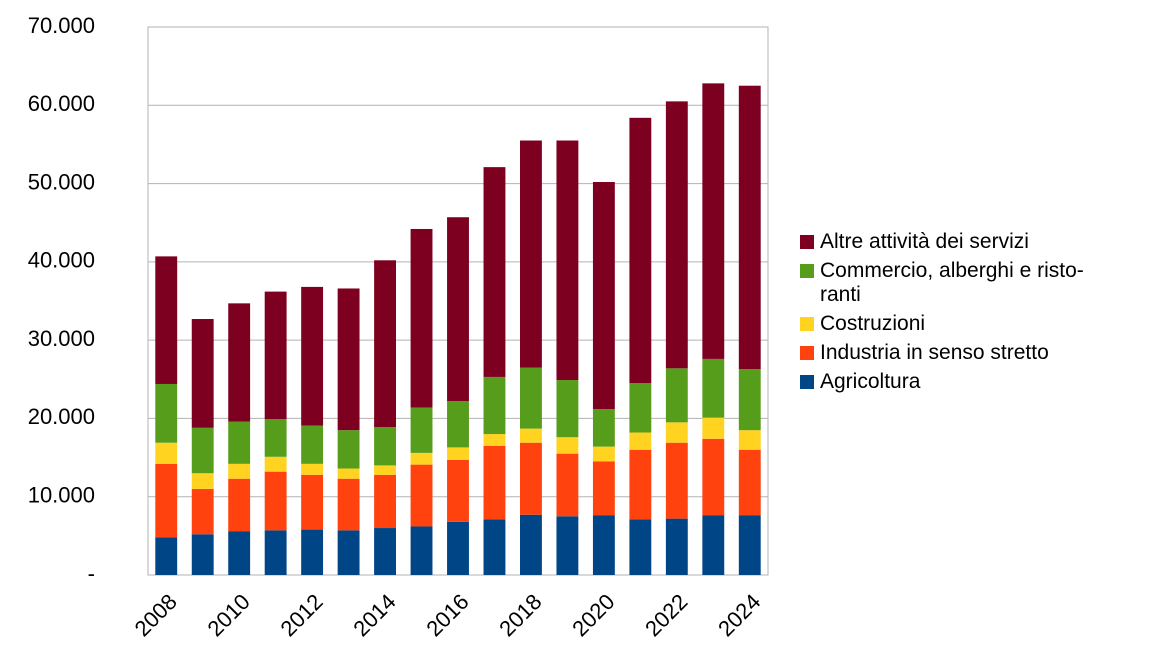 Image resolution: width=1168 pixels, height=652 pixels. Describe the element at coordinates (666, 615) in the screenshot. I see `x-tick-label: 2022` at that location.